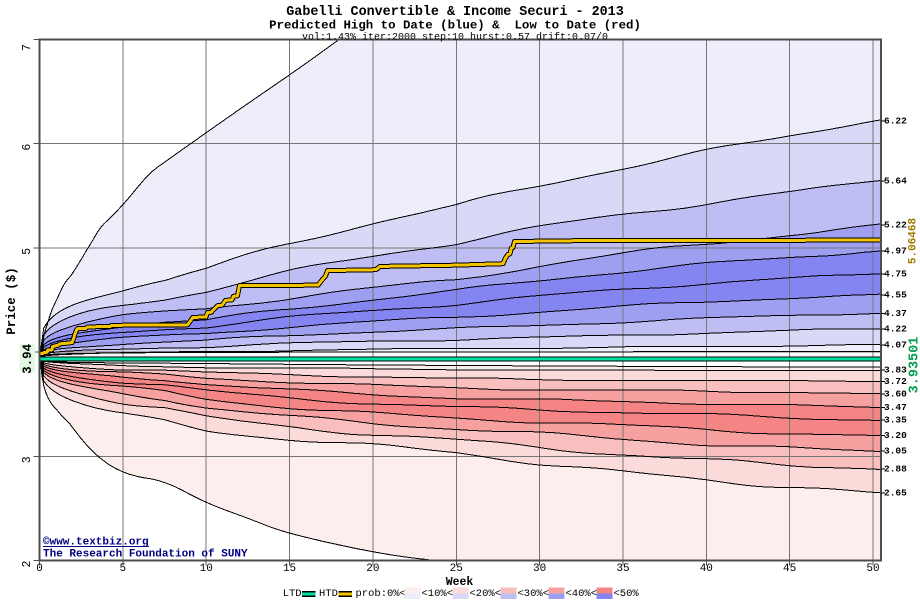 Image resolution: width=920 pixels, height=600 pixels. Describe the element at coordinates (27, 47) in the screenshot. I see `svg-text: 7` at that location.